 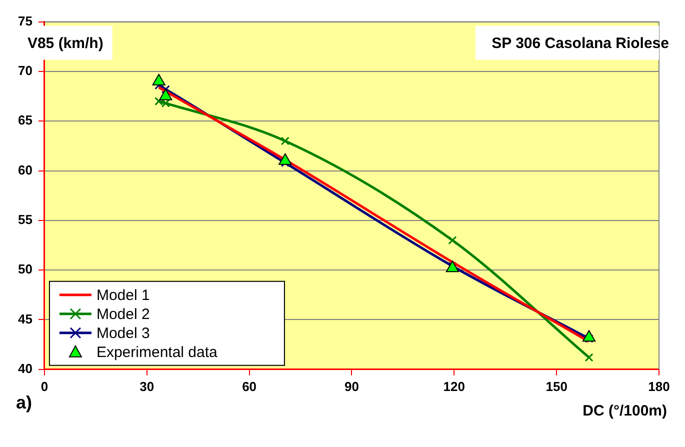 What do you see at coordinates (123, 333) in the screenshot?
I see `legend-label: Model 3` at bounding box center [123, 333].